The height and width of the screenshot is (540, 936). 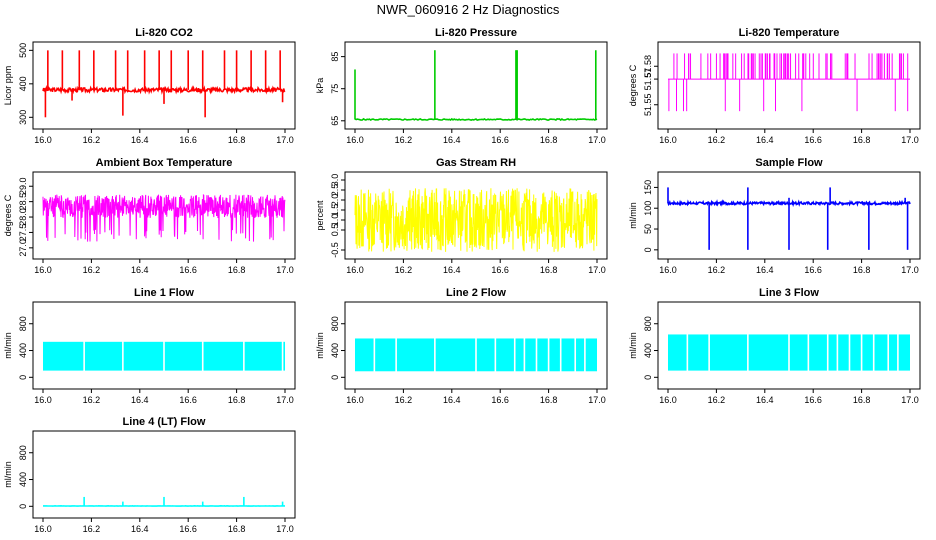 I want to click on y-tick-label: 3.0, so click(x=335, y=180).